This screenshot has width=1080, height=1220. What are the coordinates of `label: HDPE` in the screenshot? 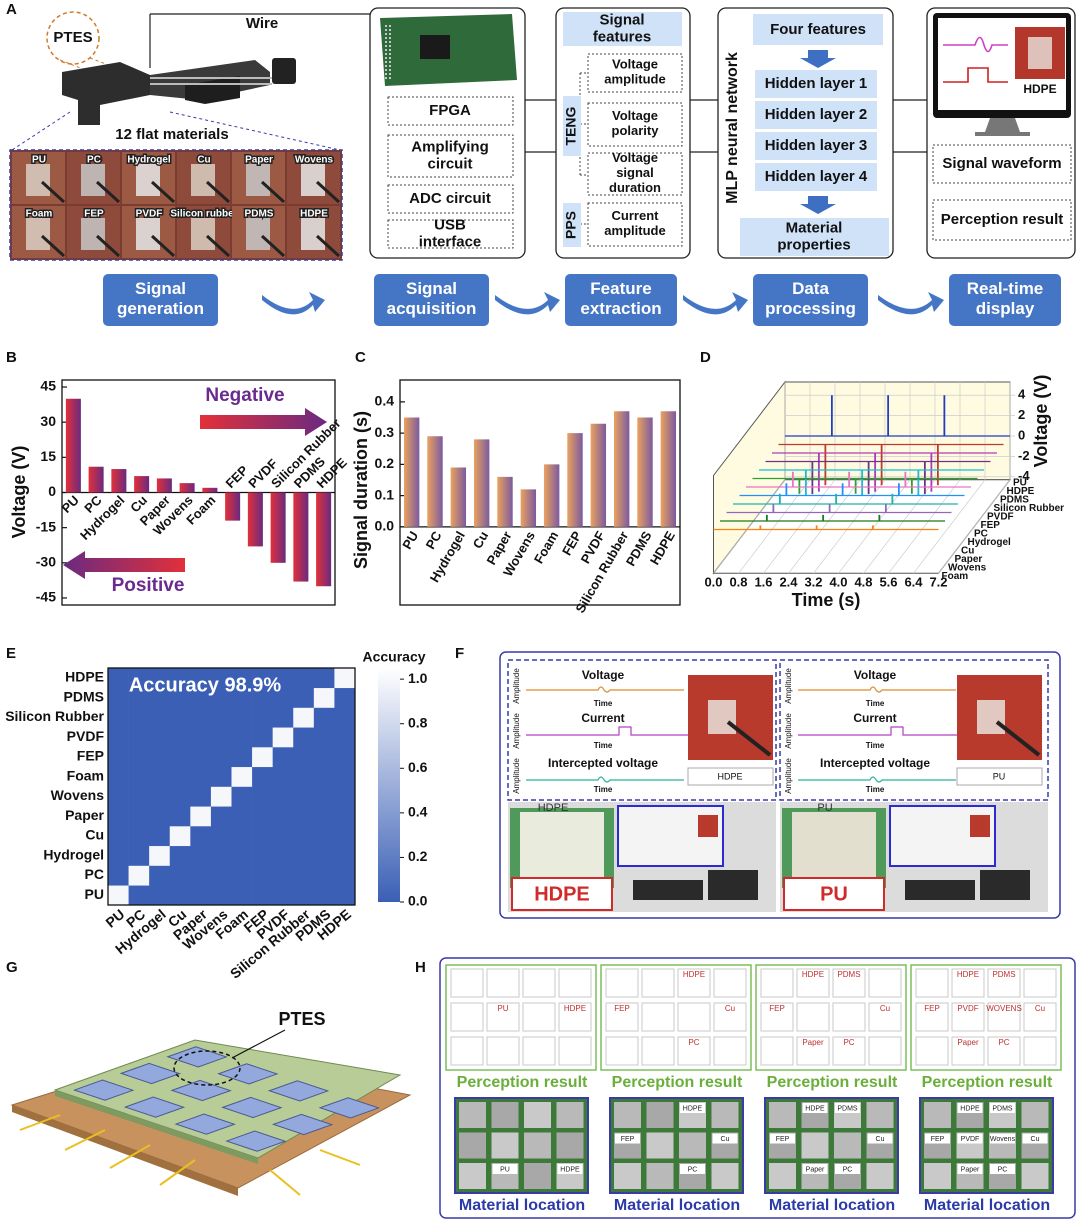 It's located at (1039, 89).